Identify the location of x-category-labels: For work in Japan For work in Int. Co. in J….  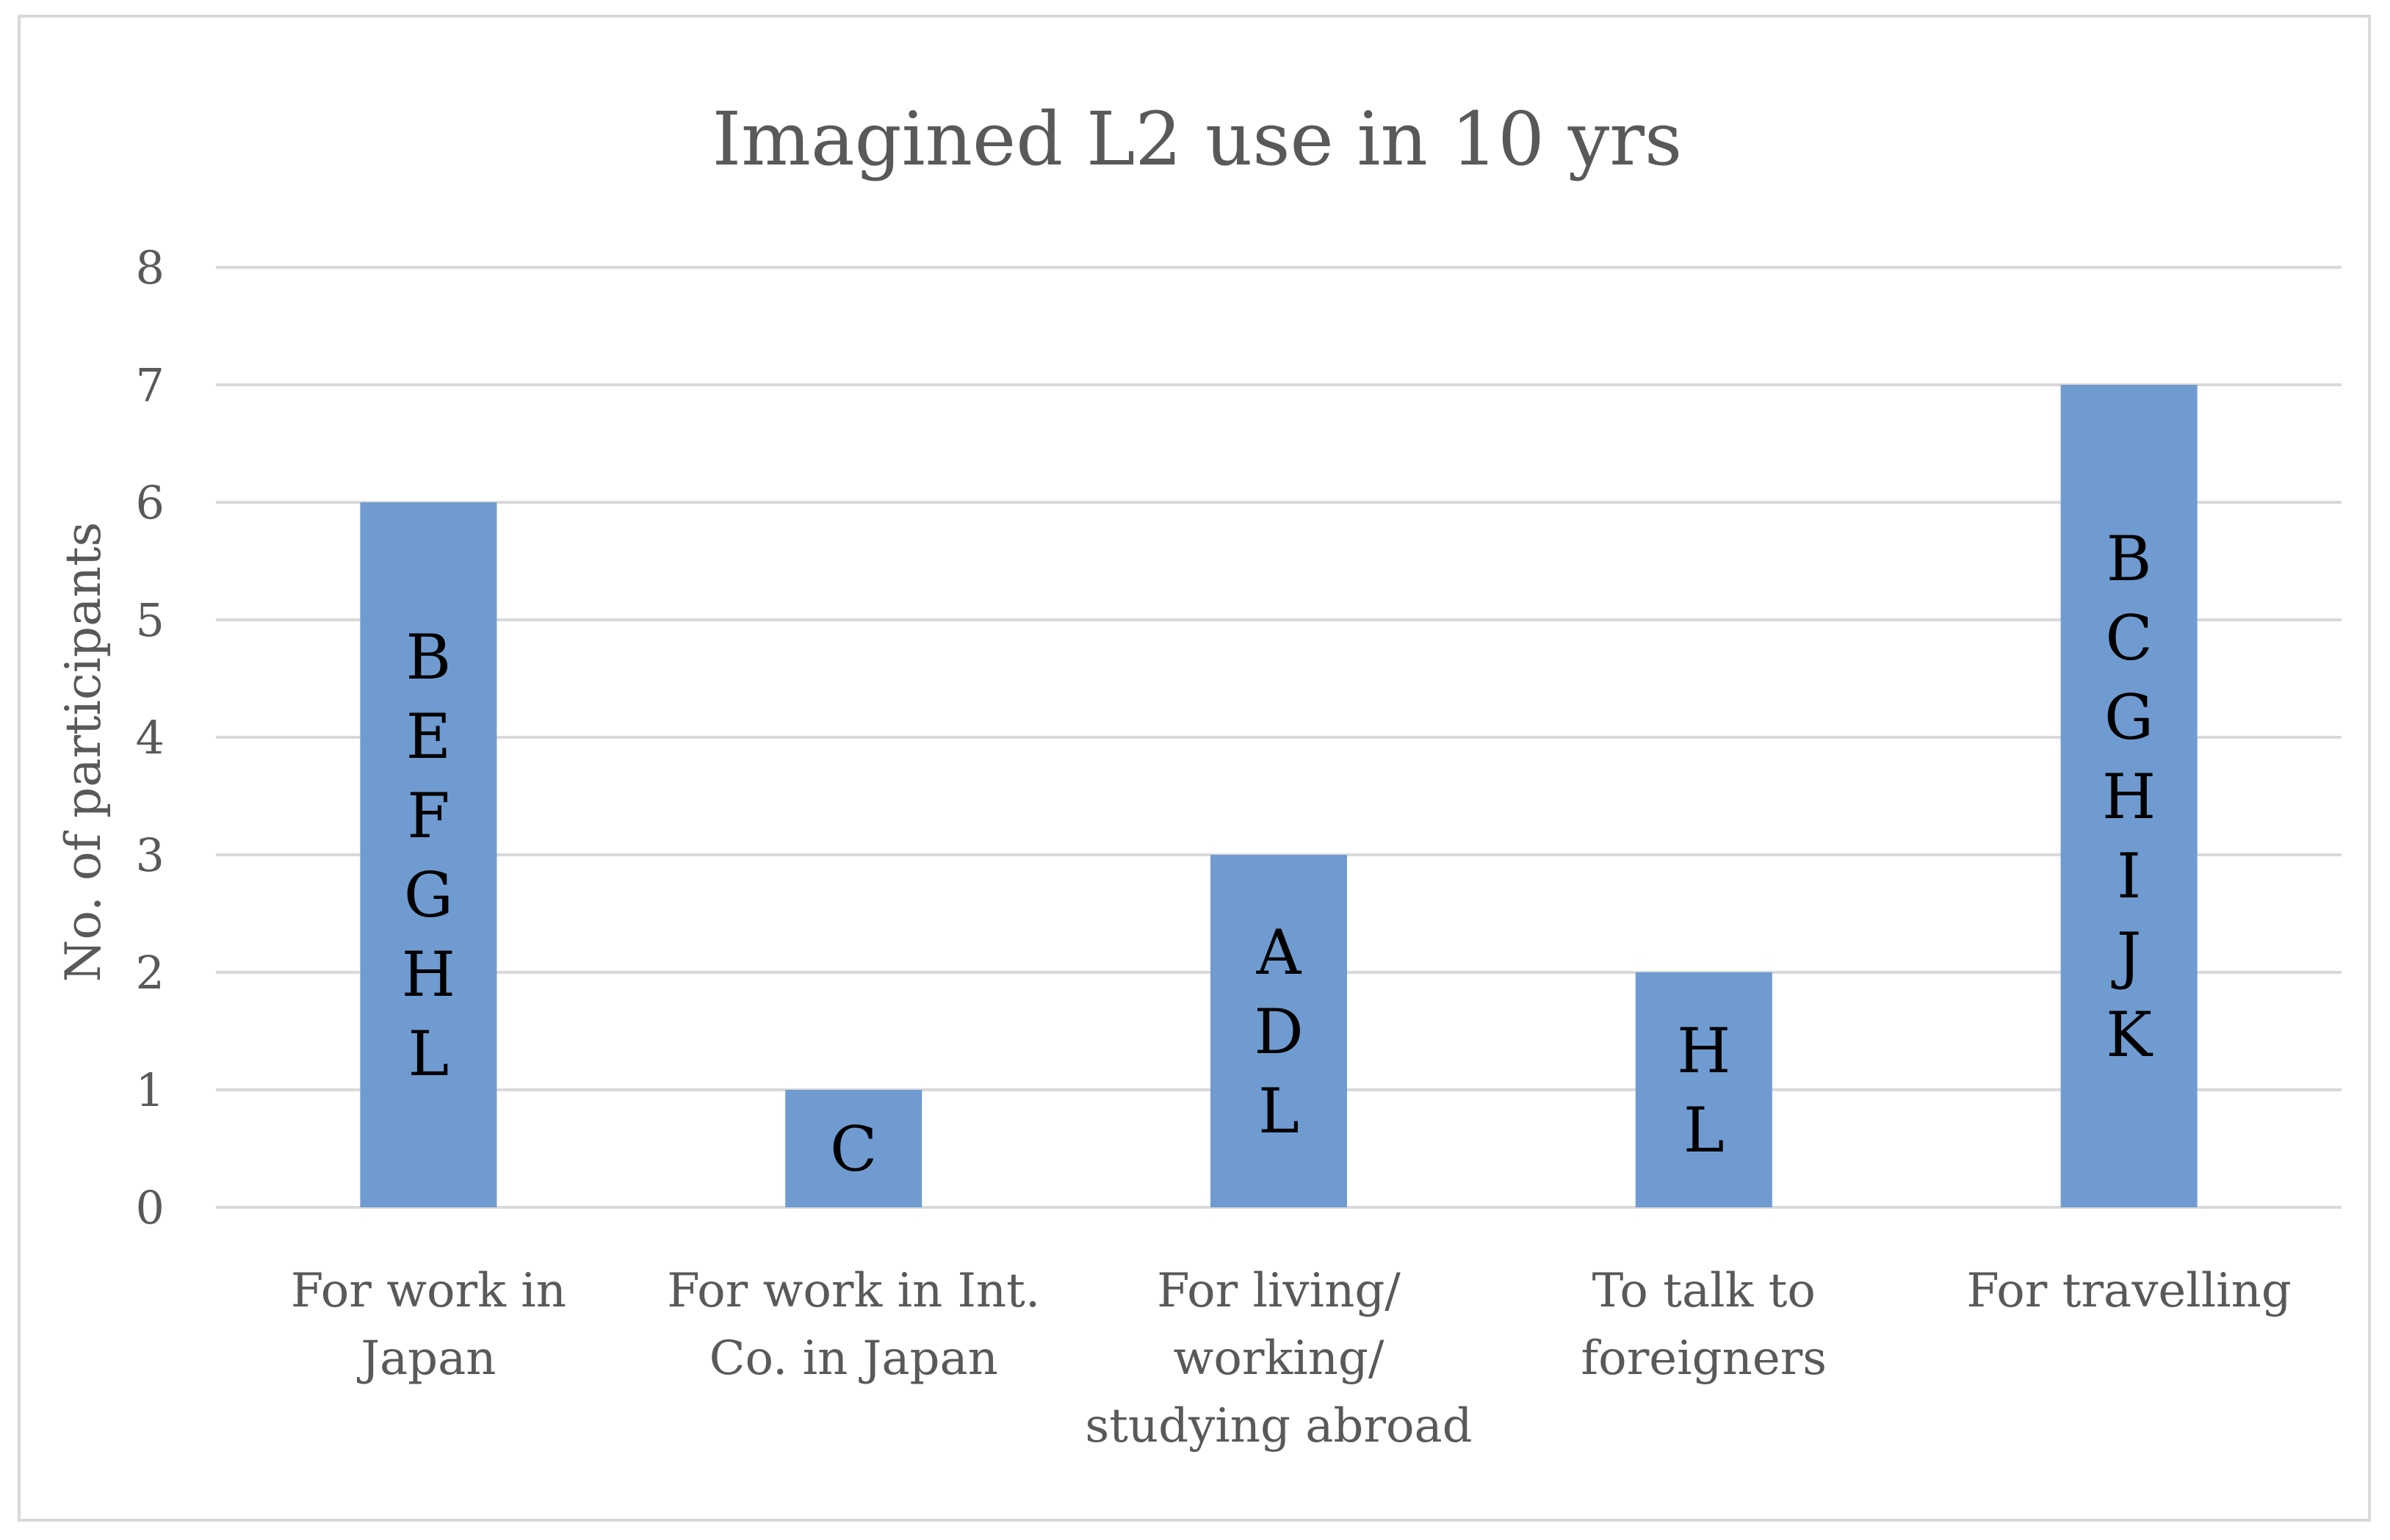
(1291, 1358).